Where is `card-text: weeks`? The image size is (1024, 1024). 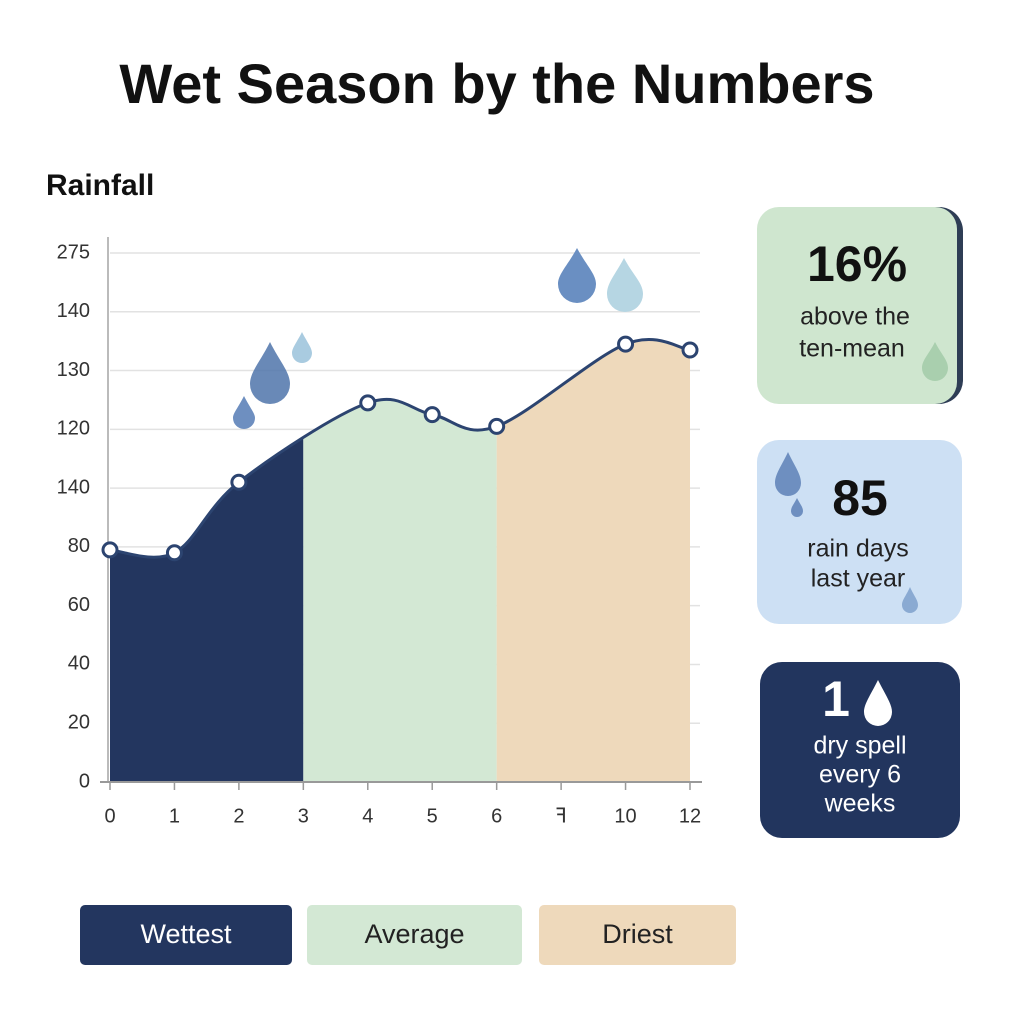
card-text: weeks is located at coordinates (860, 804).